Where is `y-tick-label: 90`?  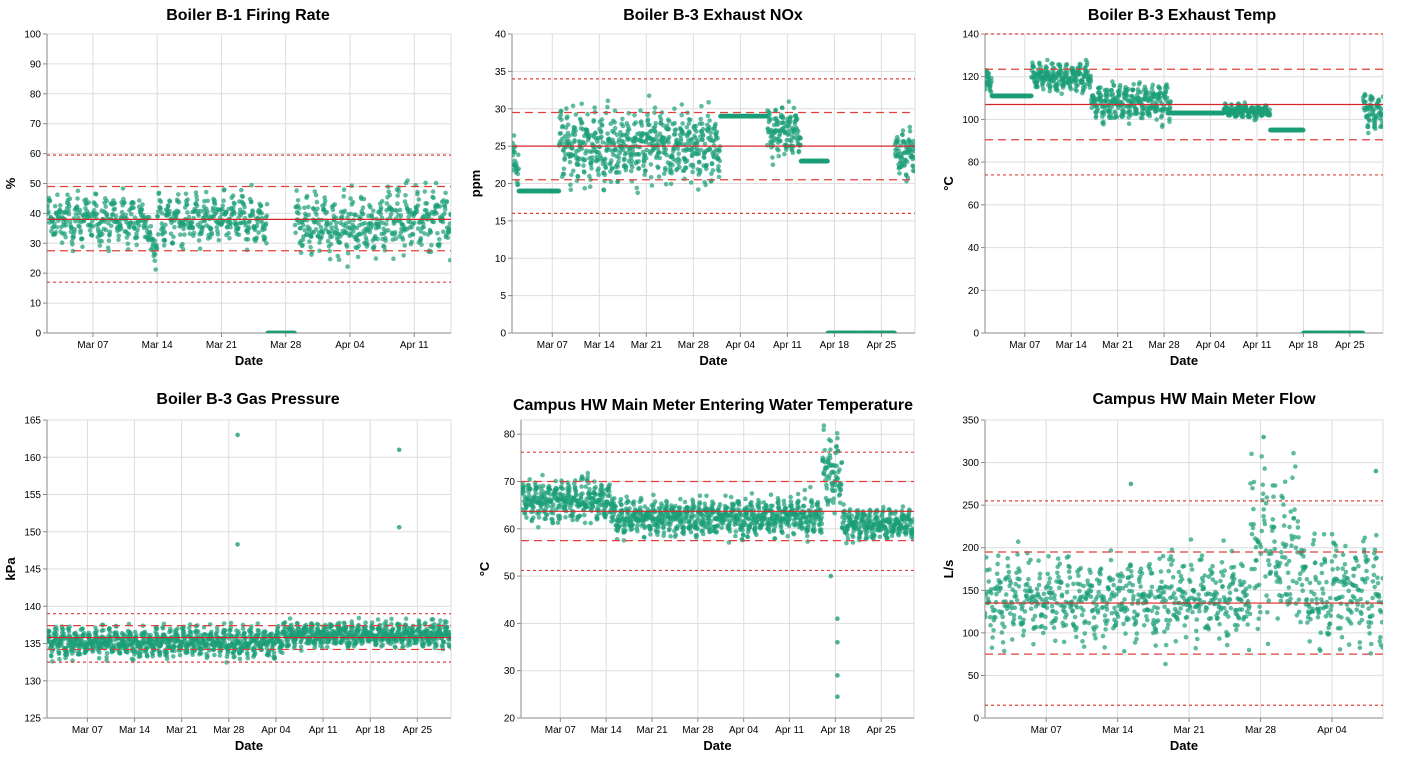
y-tick-label: 90 is located at coordinates (36, 64).